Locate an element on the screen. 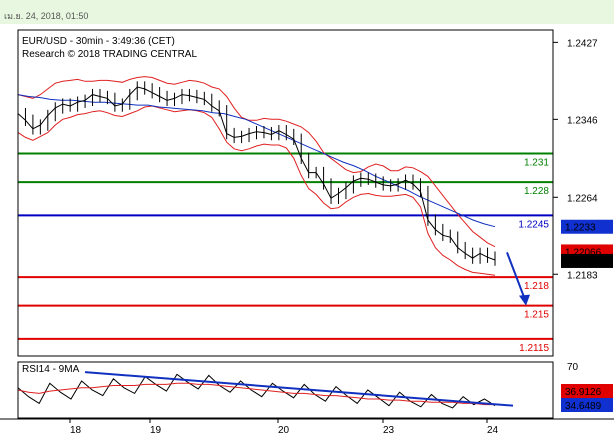 This screenshot has width=614, height=445. rsi-label: RSI14 - 9MA is located at coordinates (51, 369).